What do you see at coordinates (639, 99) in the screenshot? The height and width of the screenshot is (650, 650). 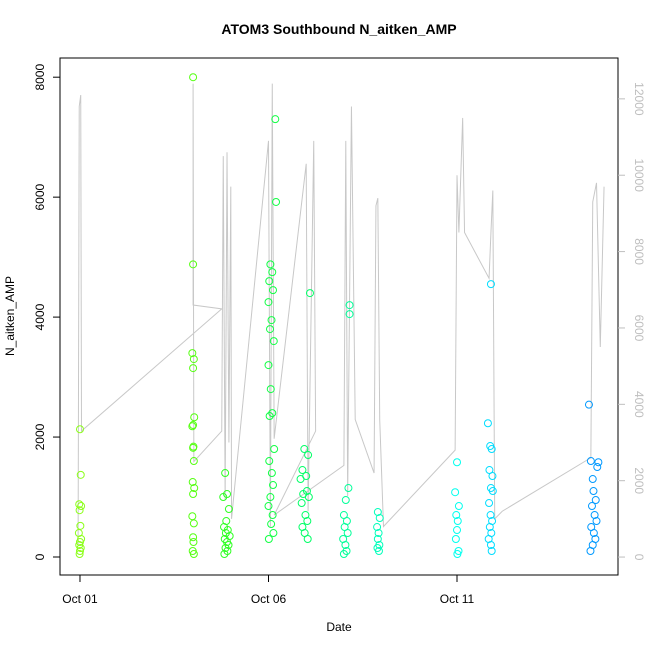 I see `y2-tick-label: 12000` at bounding box center [639, 99].